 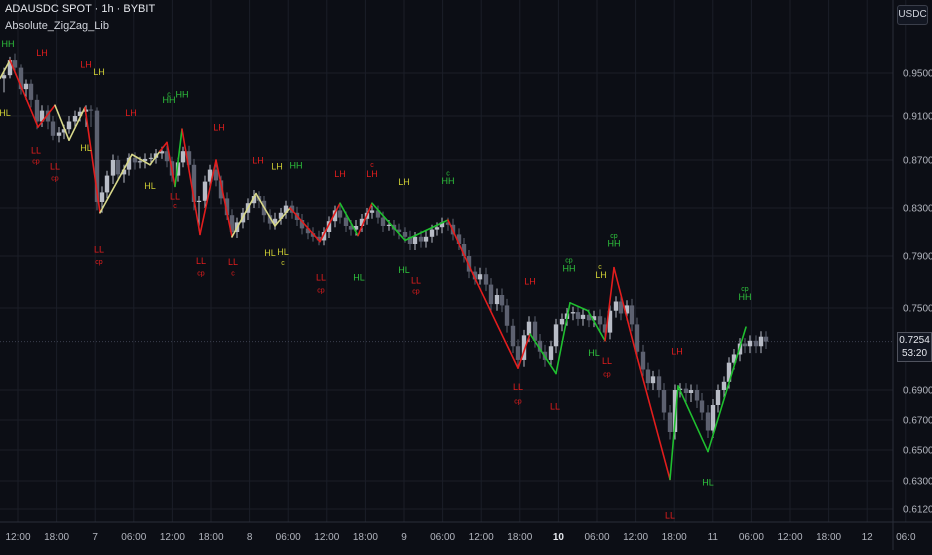 I want to click on y-tick-label: 0.6900, so click(x=917, y=391).